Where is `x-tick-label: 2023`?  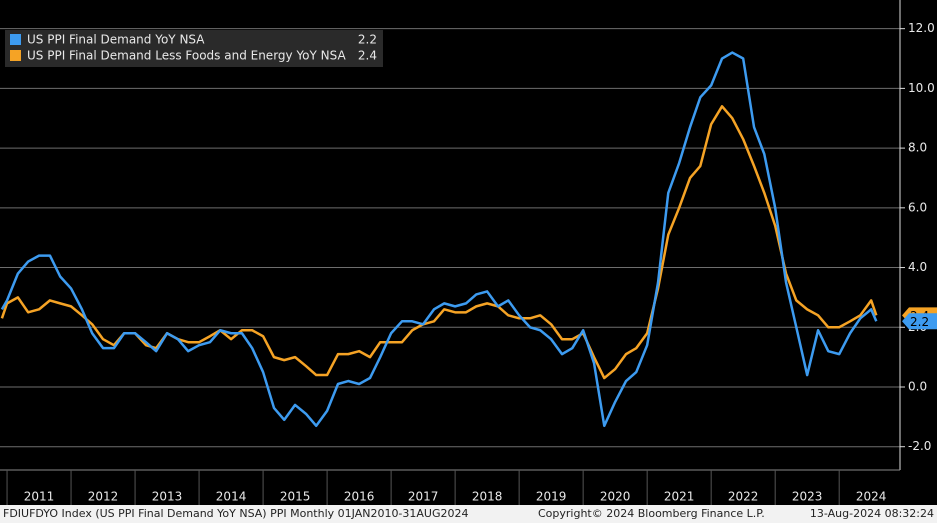 x-tick-label: 2023 is located at coordinates (807, 497).